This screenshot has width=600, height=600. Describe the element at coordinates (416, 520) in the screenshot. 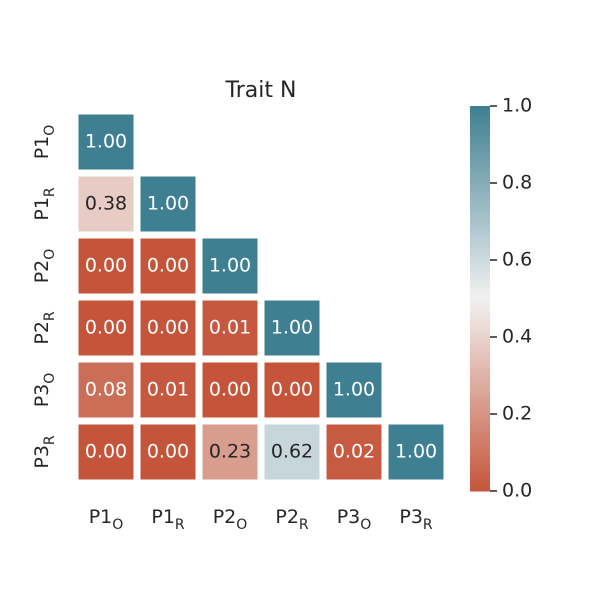

I see `x-tick-label: P3R` at that location.